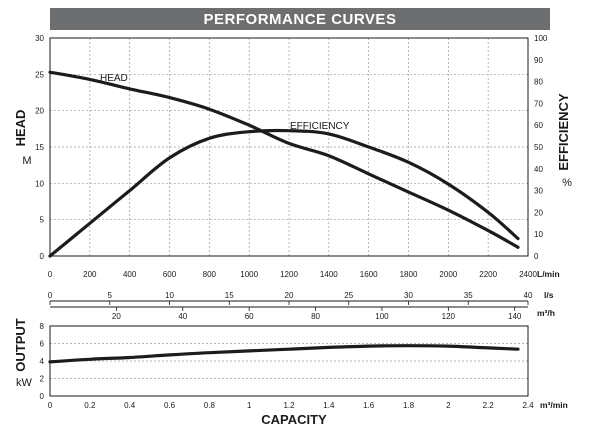 This screenshot has width=600, height=432. Describe the element at coordinates (554, 405) in the screenshot. I see `output-x-unit-label: m³/min` at that location.